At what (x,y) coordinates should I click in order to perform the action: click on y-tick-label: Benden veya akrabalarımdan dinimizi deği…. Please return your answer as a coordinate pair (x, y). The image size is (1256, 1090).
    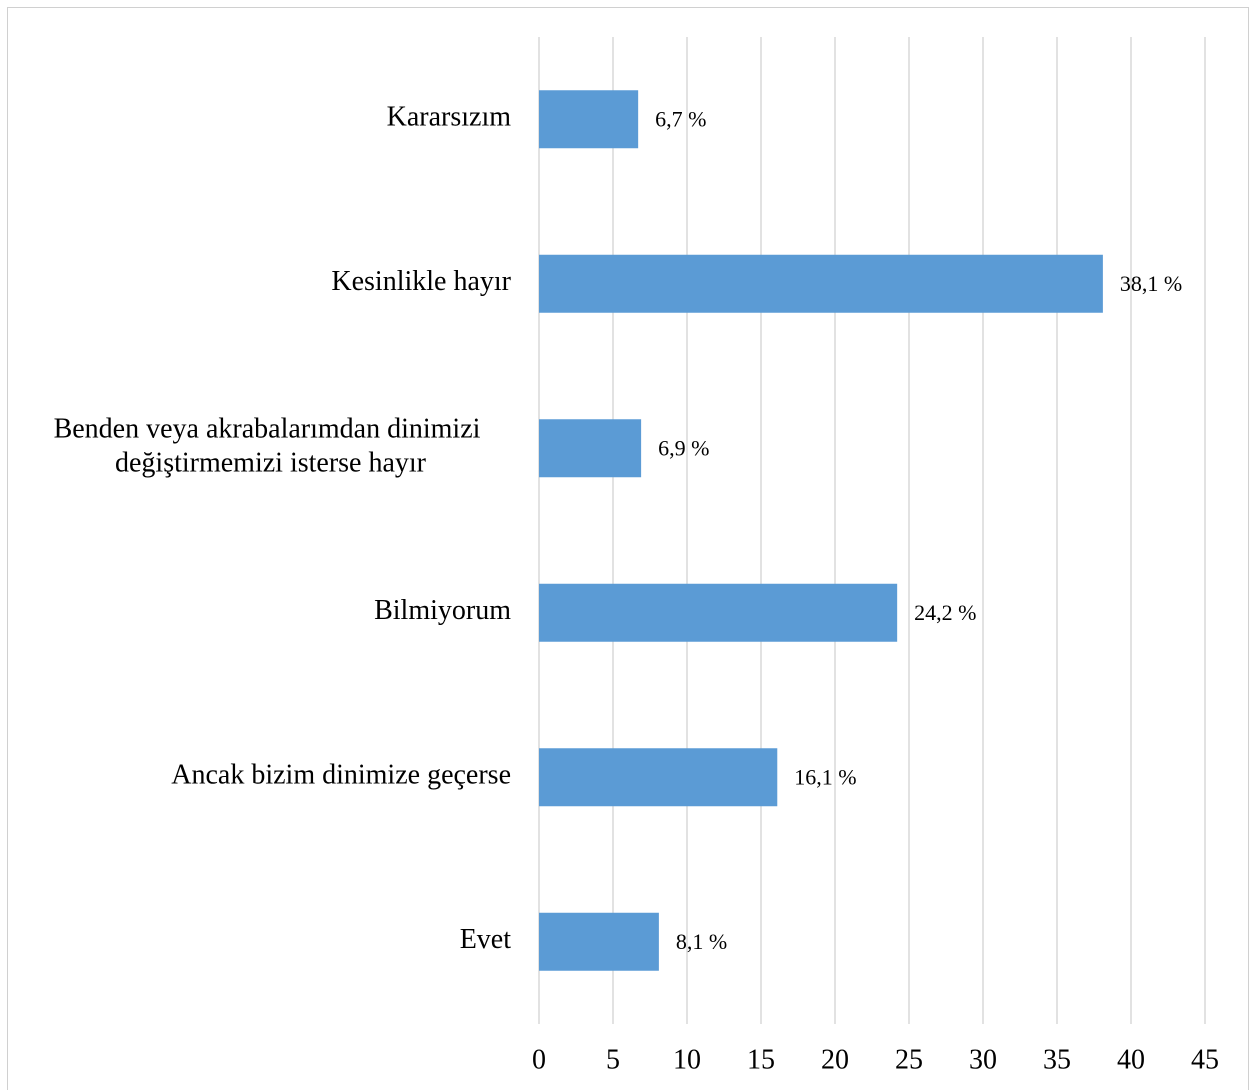
    Looking at the image, I should click on (267, 446).